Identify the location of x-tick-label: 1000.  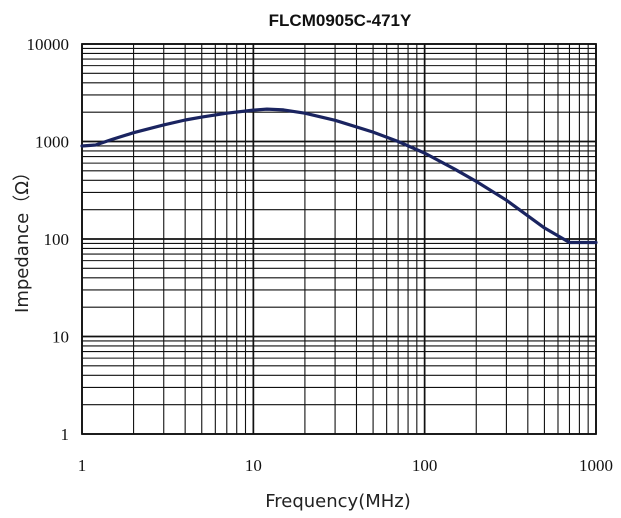
(596, 465).